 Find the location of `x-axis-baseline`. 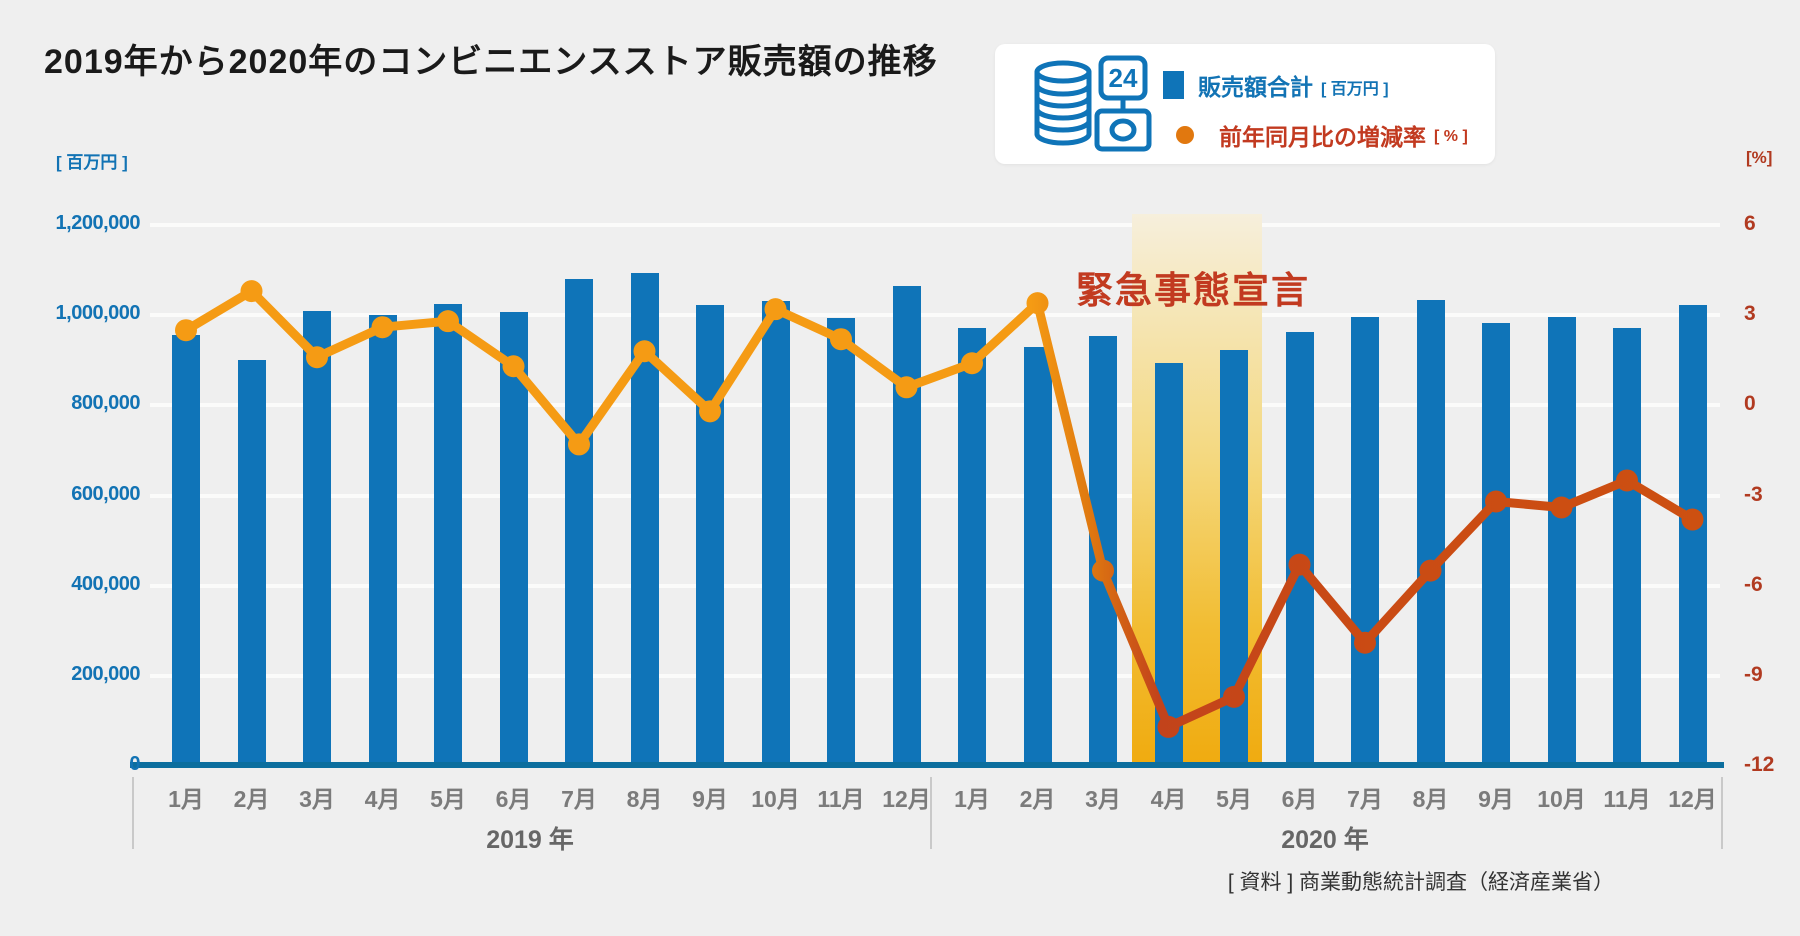

x-axis-baseline is located at coordinates (927, 765).